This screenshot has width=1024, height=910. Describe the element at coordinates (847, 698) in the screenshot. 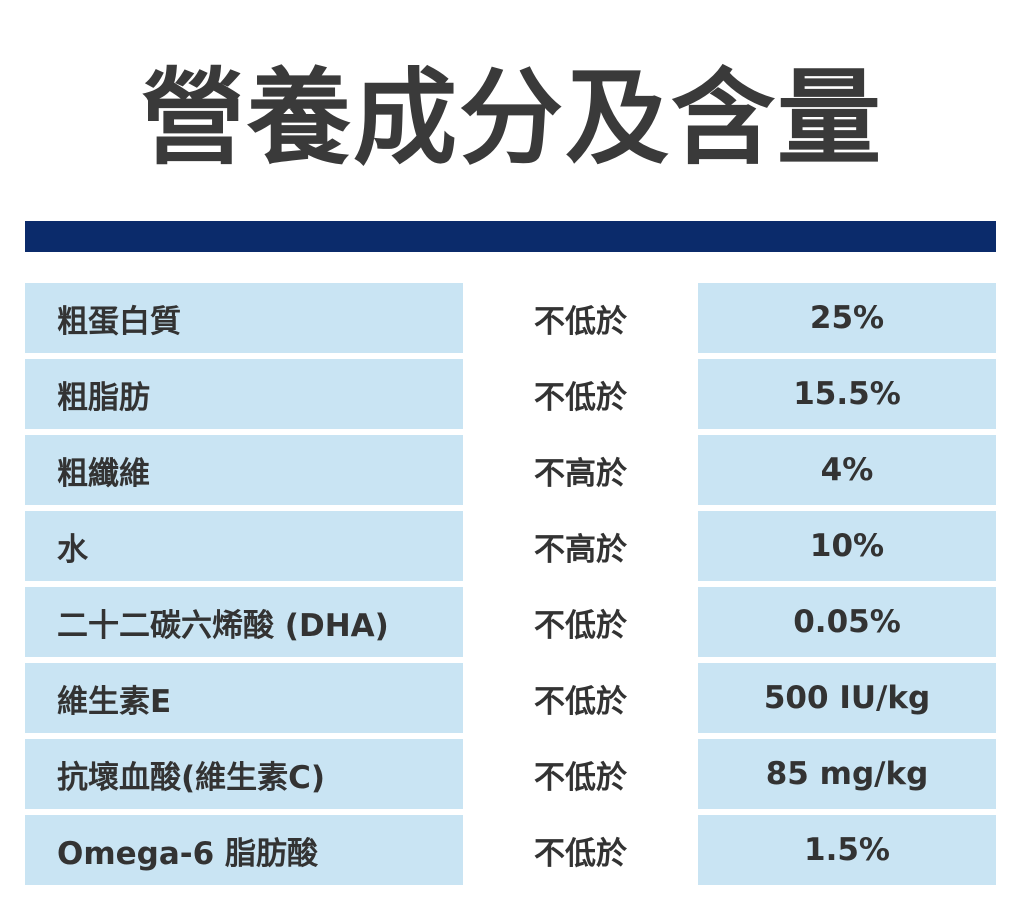

I see `nutrient-value: 500 IU/kg` at that location.